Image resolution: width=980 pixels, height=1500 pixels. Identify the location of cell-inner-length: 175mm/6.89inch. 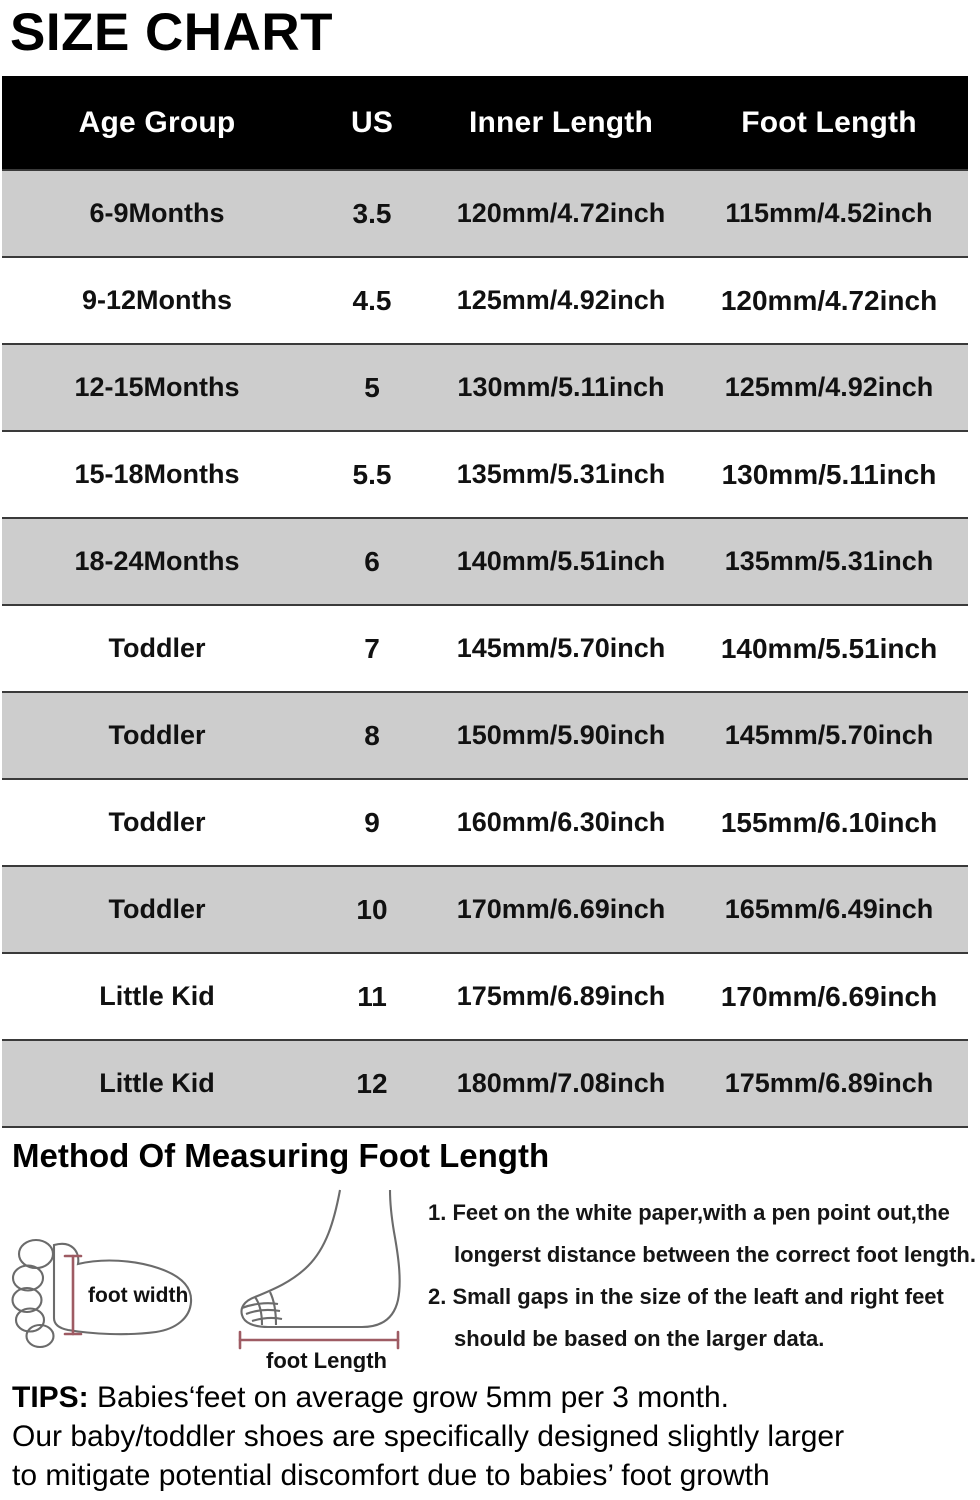
(561, 996).